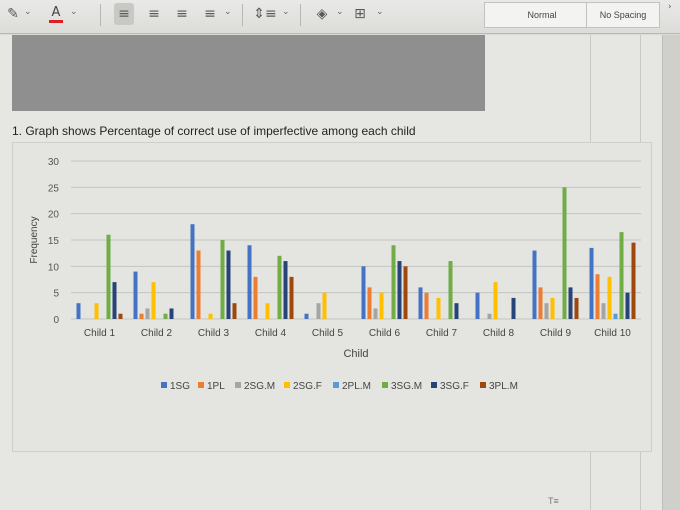 The height and width of the screenshot is (510, 680). I want to click on legend-label: 3SG.M, so click(406, 386).